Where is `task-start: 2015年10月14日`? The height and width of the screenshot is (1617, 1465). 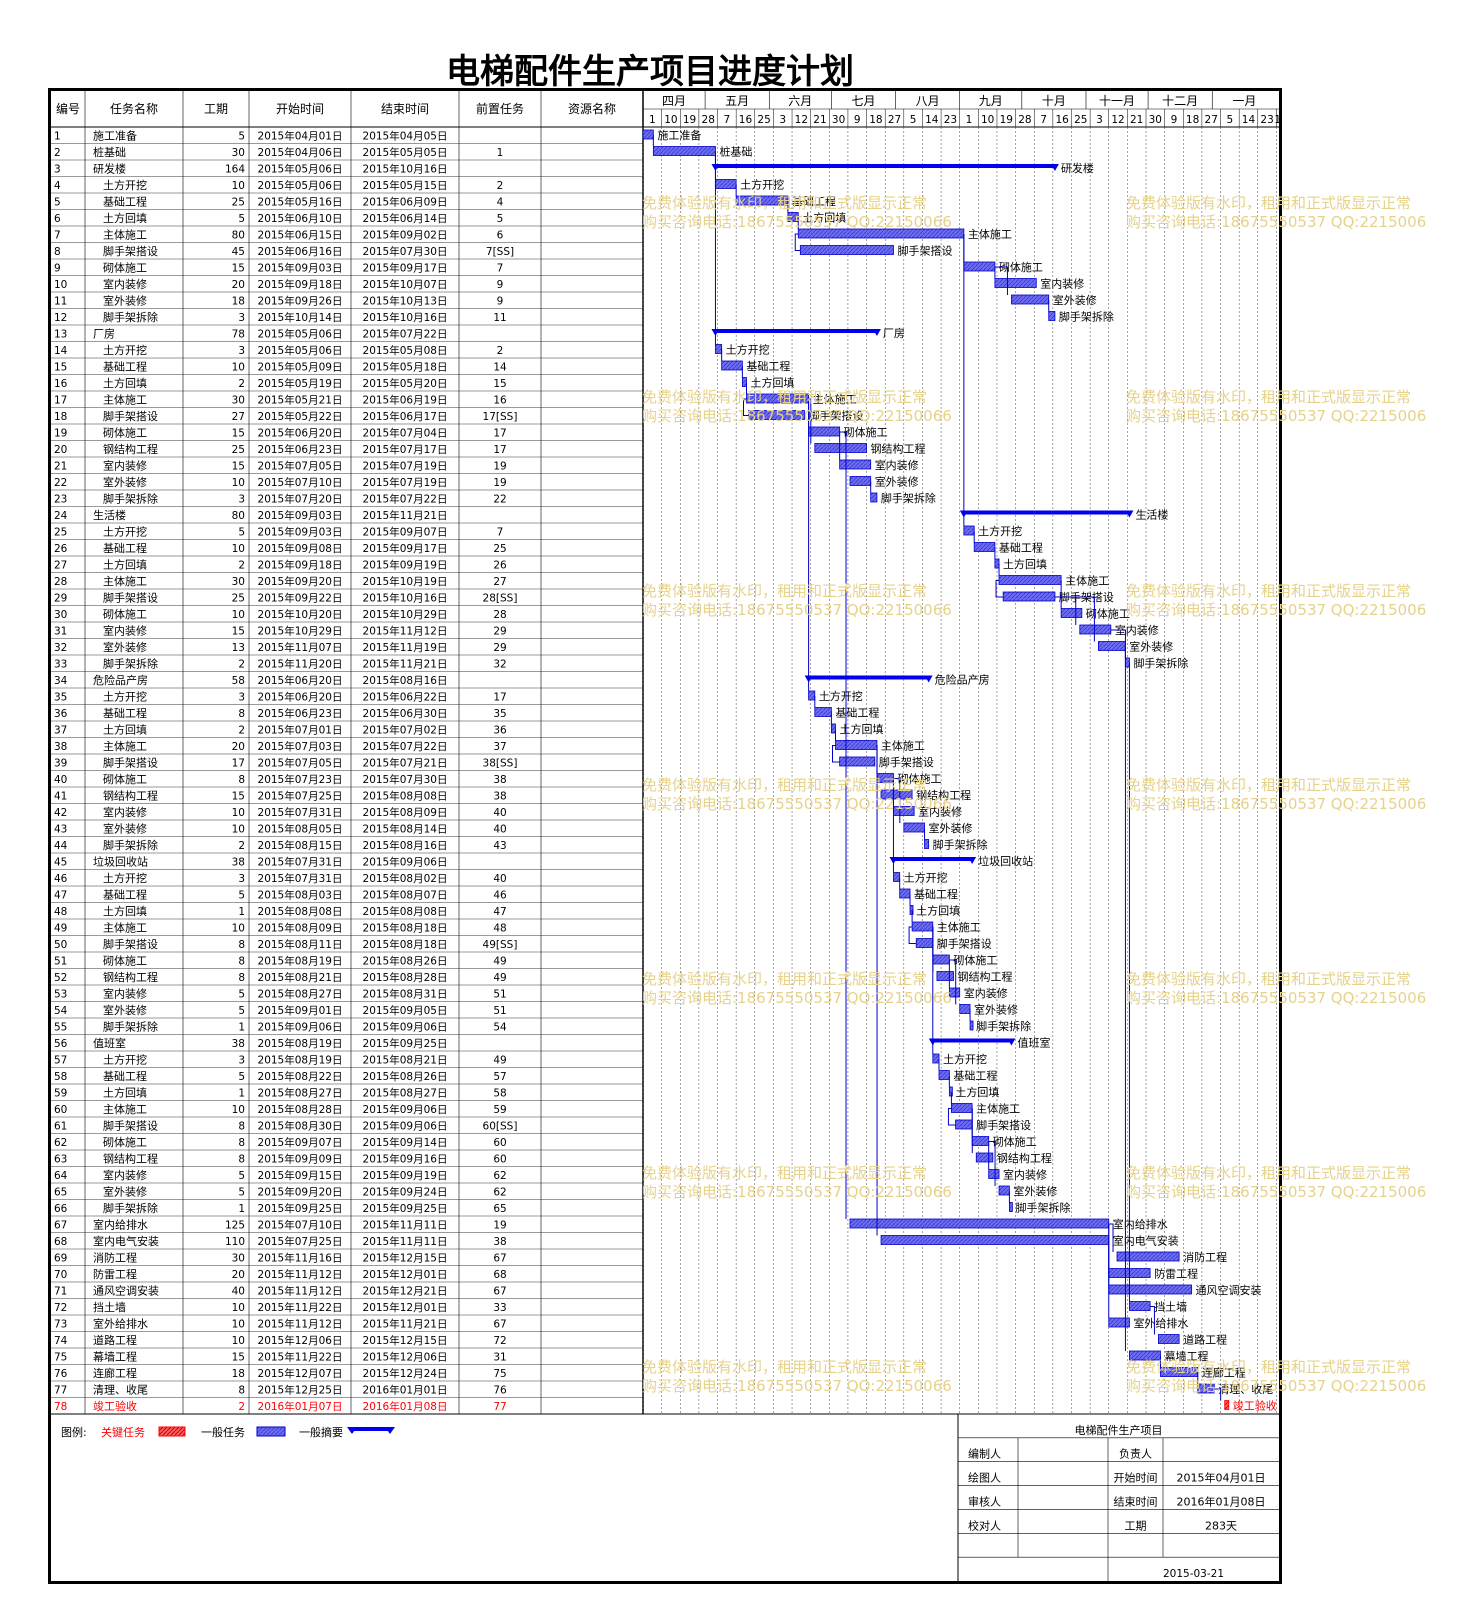
task-start: 2015年10月14日 is located at coordinates (300, 317).